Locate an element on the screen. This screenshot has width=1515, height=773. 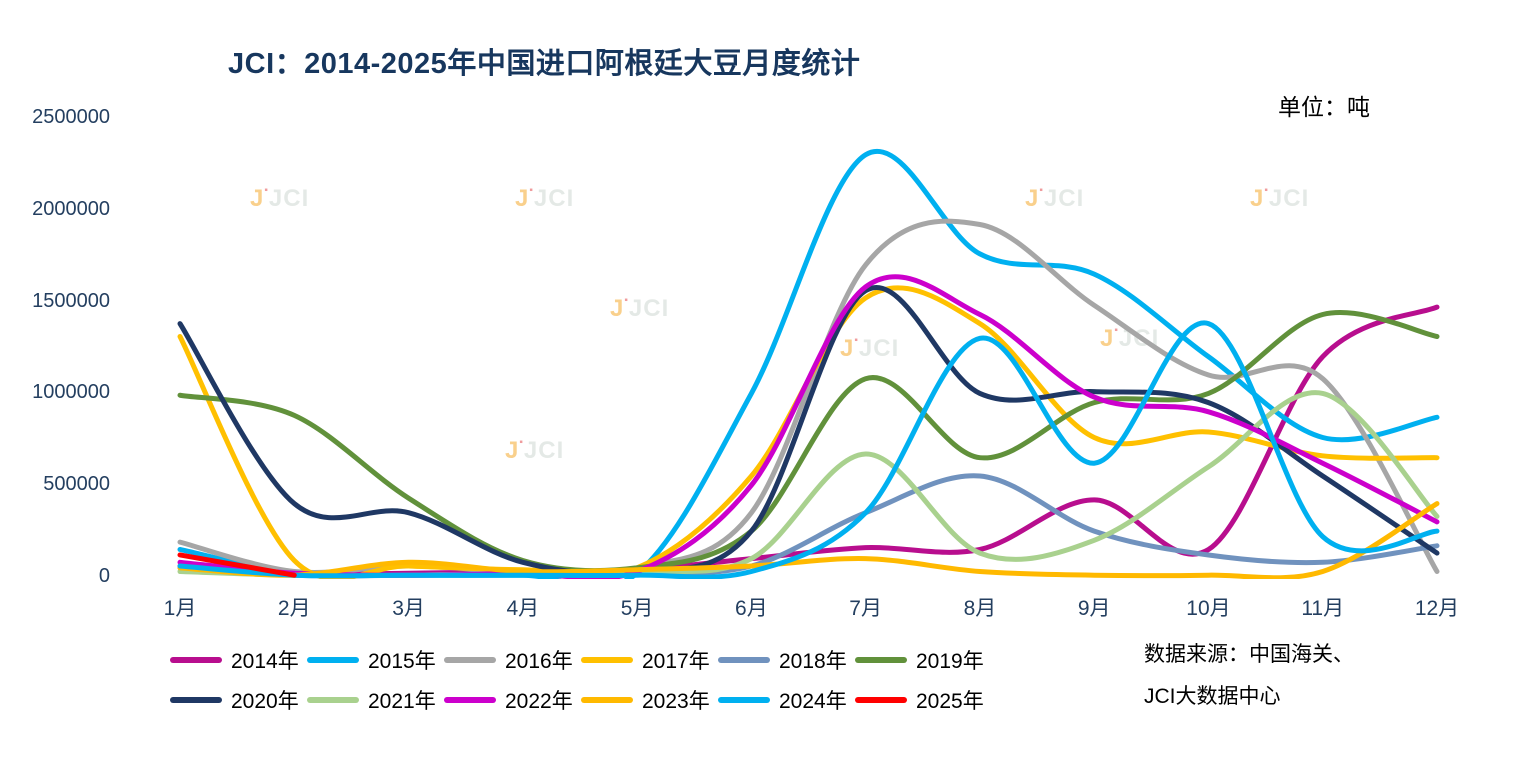
y-axis-label: 500000 is located at coordinates (76, 484).